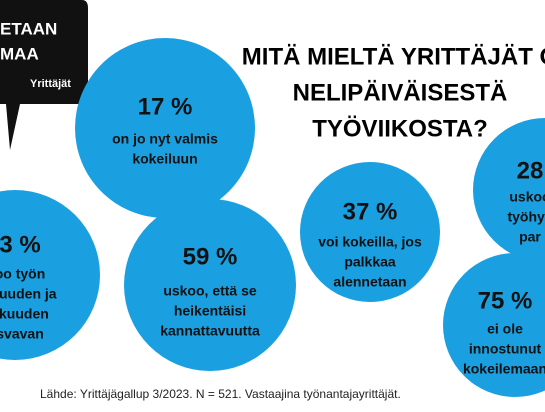 This screenshot has height=412, width=545. What do you see at coordinates (210, 311) in the screenshot?
I see `bubble-text: heikentäisi` at bounding box center [210, 311].